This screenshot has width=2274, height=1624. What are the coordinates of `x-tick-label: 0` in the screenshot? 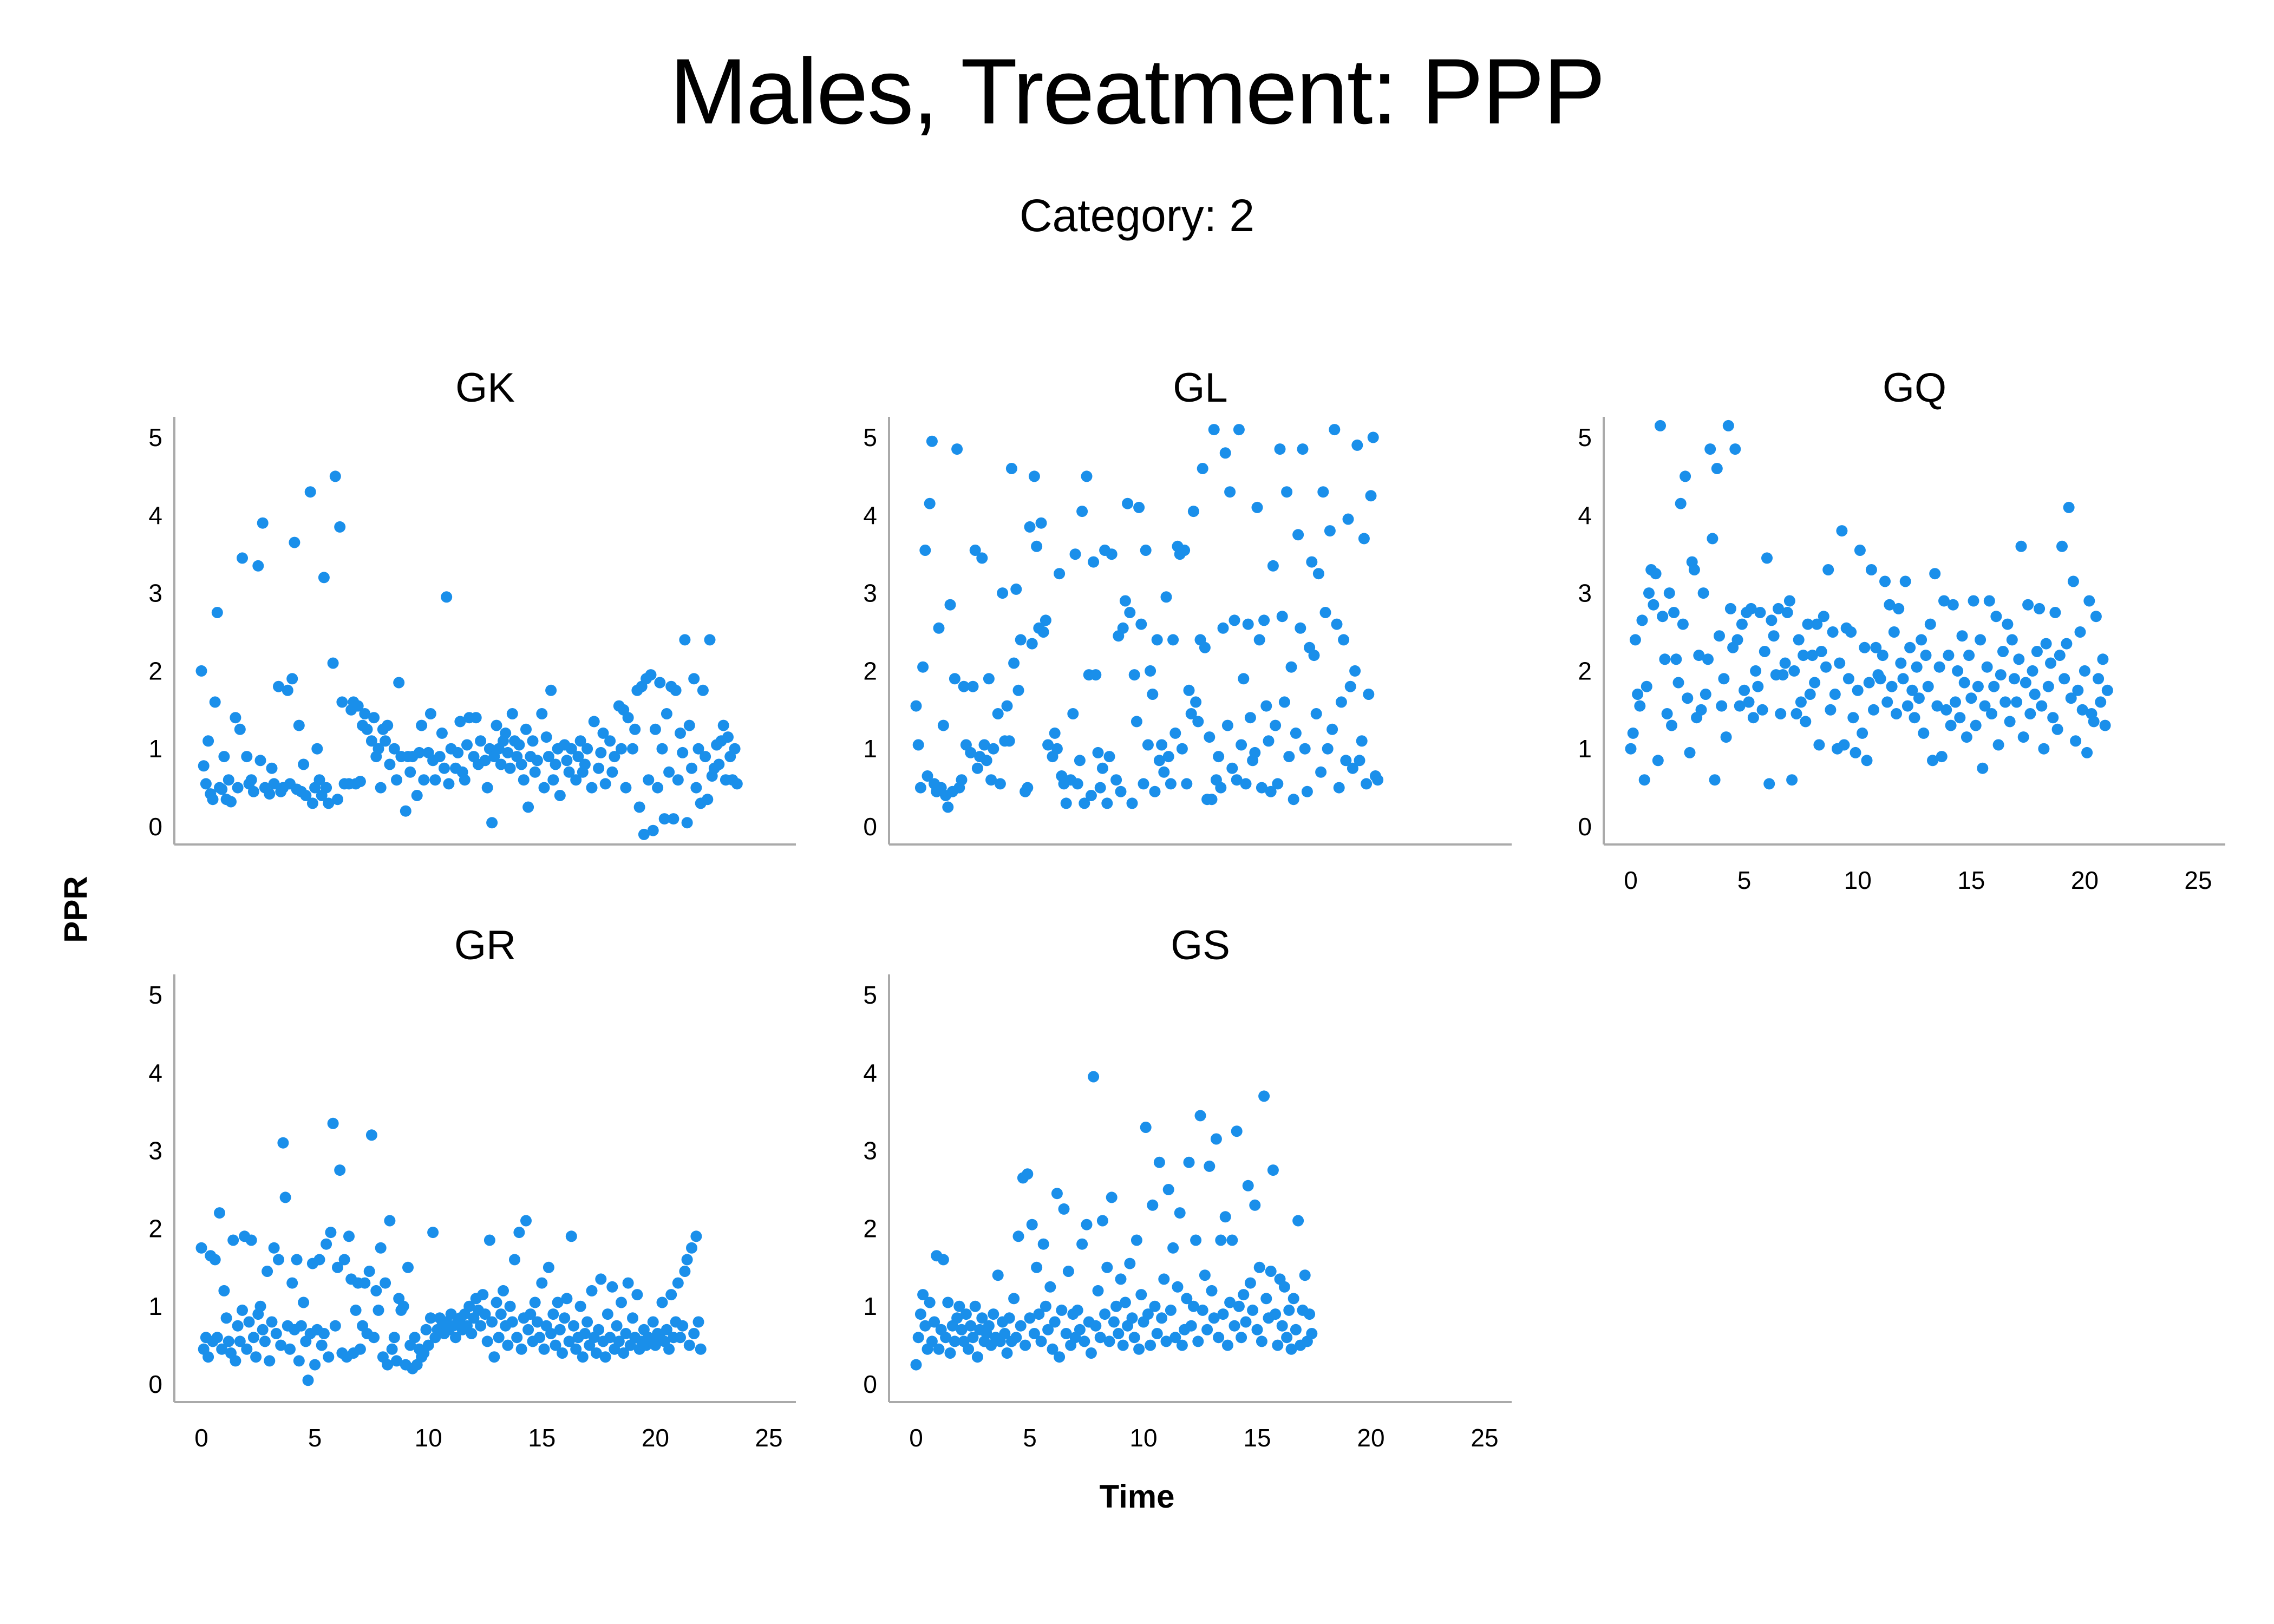 It's located at (1631, 880).